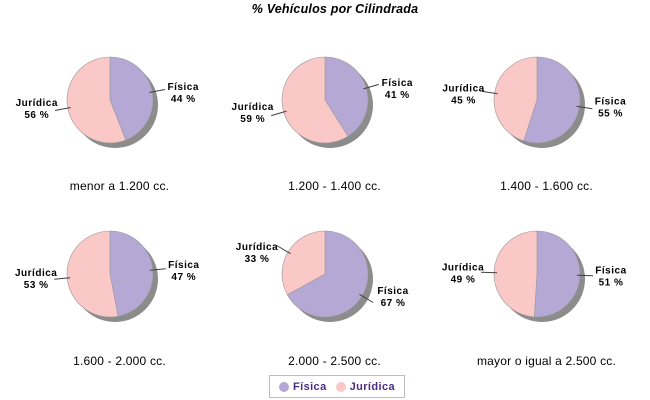 This screenshot has height=400, width=650. I want to click on slice-label-value-juridica: 45 %, so click(463, 100).